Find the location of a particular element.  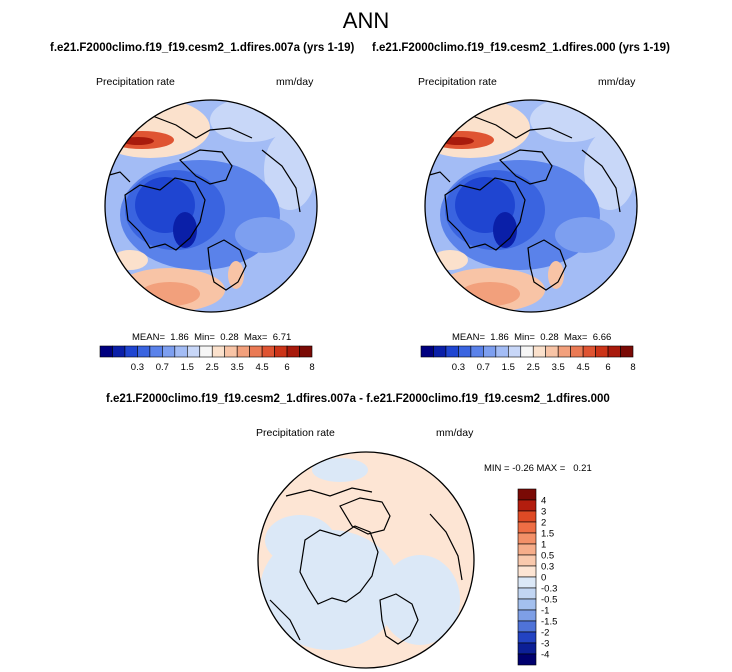

right-colorbar-tick-label: 8 is located at coordinates (632, 367).